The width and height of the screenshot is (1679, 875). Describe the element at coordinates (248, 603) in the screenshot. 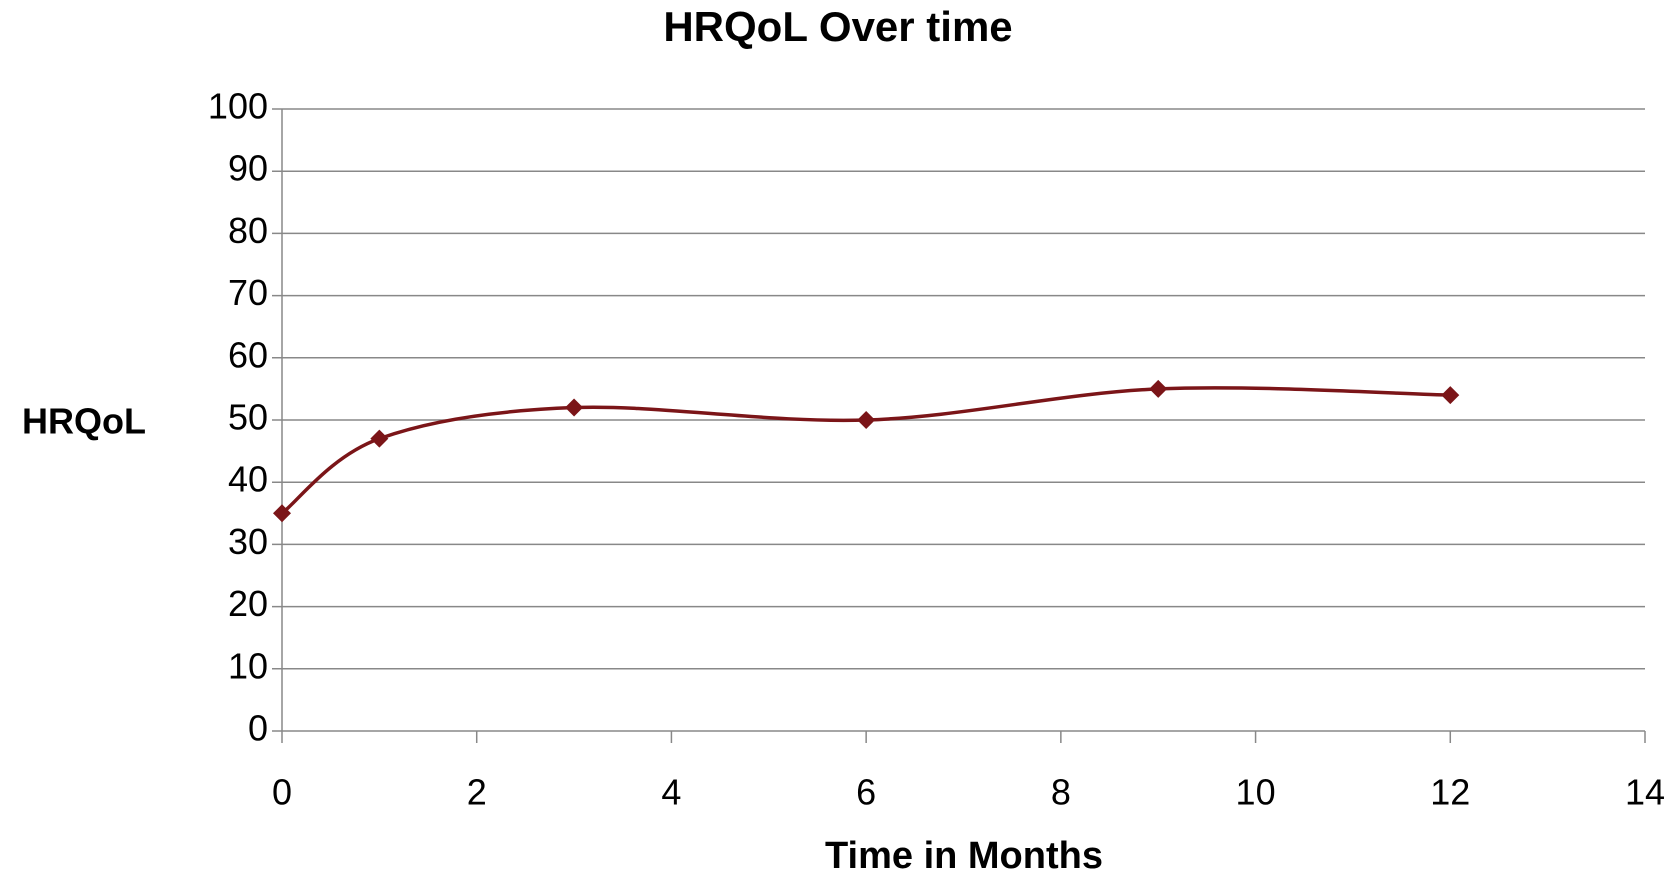

I see `y-tick-label: 20` at that location.